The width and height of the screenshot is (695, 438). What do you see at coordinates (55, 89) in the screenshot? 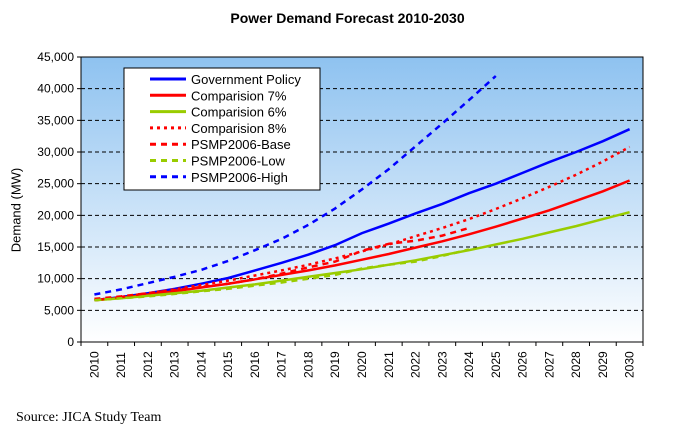
I see `y-tick-label: 40,000` at bounding box center [55, 89].